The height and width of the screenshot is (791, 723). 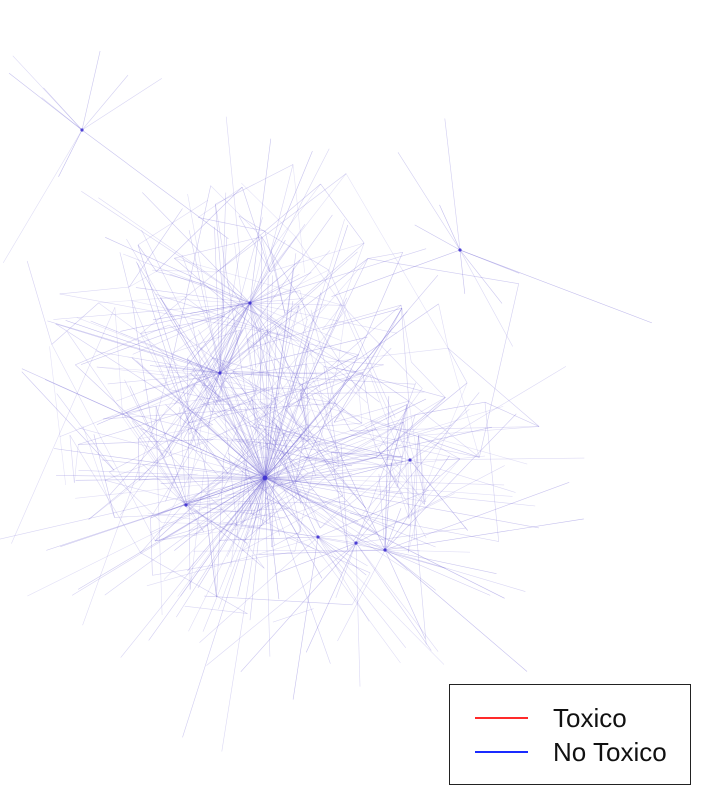 What do you see at coordinates (501, 718) in the screenshot?
I see `legend-swatch-toxico` at bounding box center [501, 718].